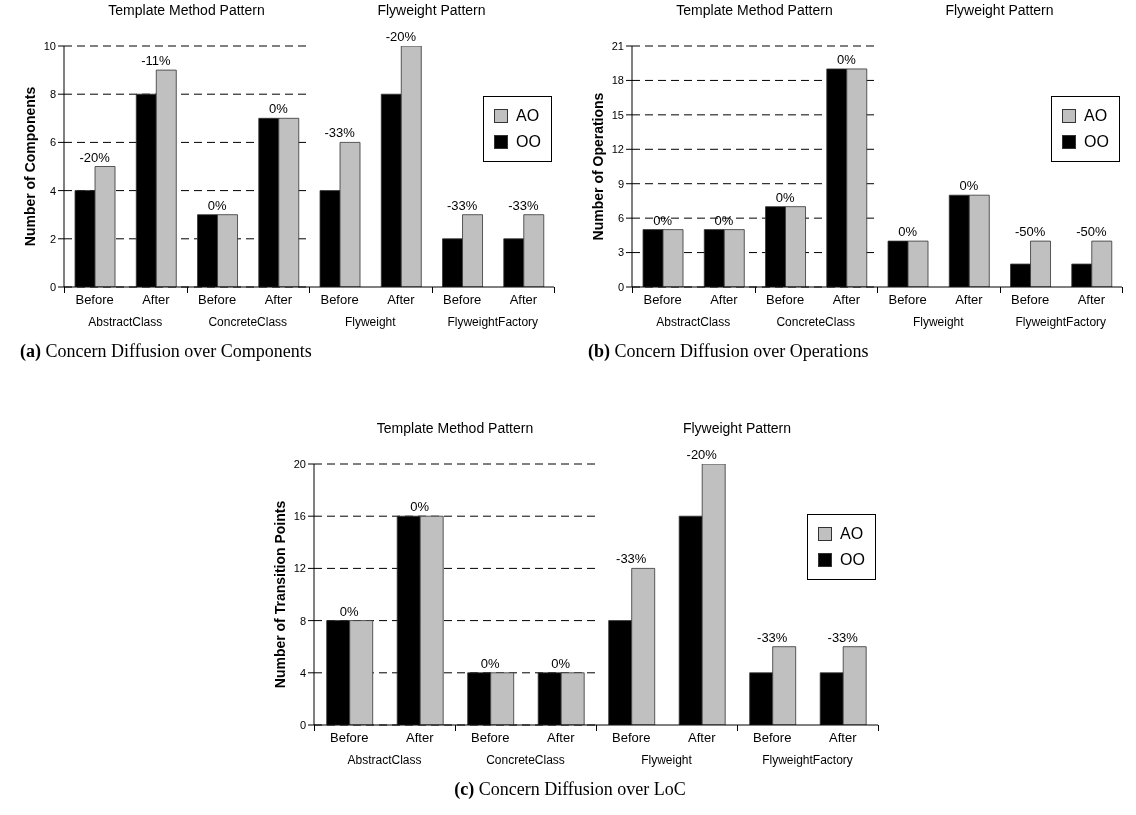  I want to click on y-tick-label: 10, so click(49, 45).